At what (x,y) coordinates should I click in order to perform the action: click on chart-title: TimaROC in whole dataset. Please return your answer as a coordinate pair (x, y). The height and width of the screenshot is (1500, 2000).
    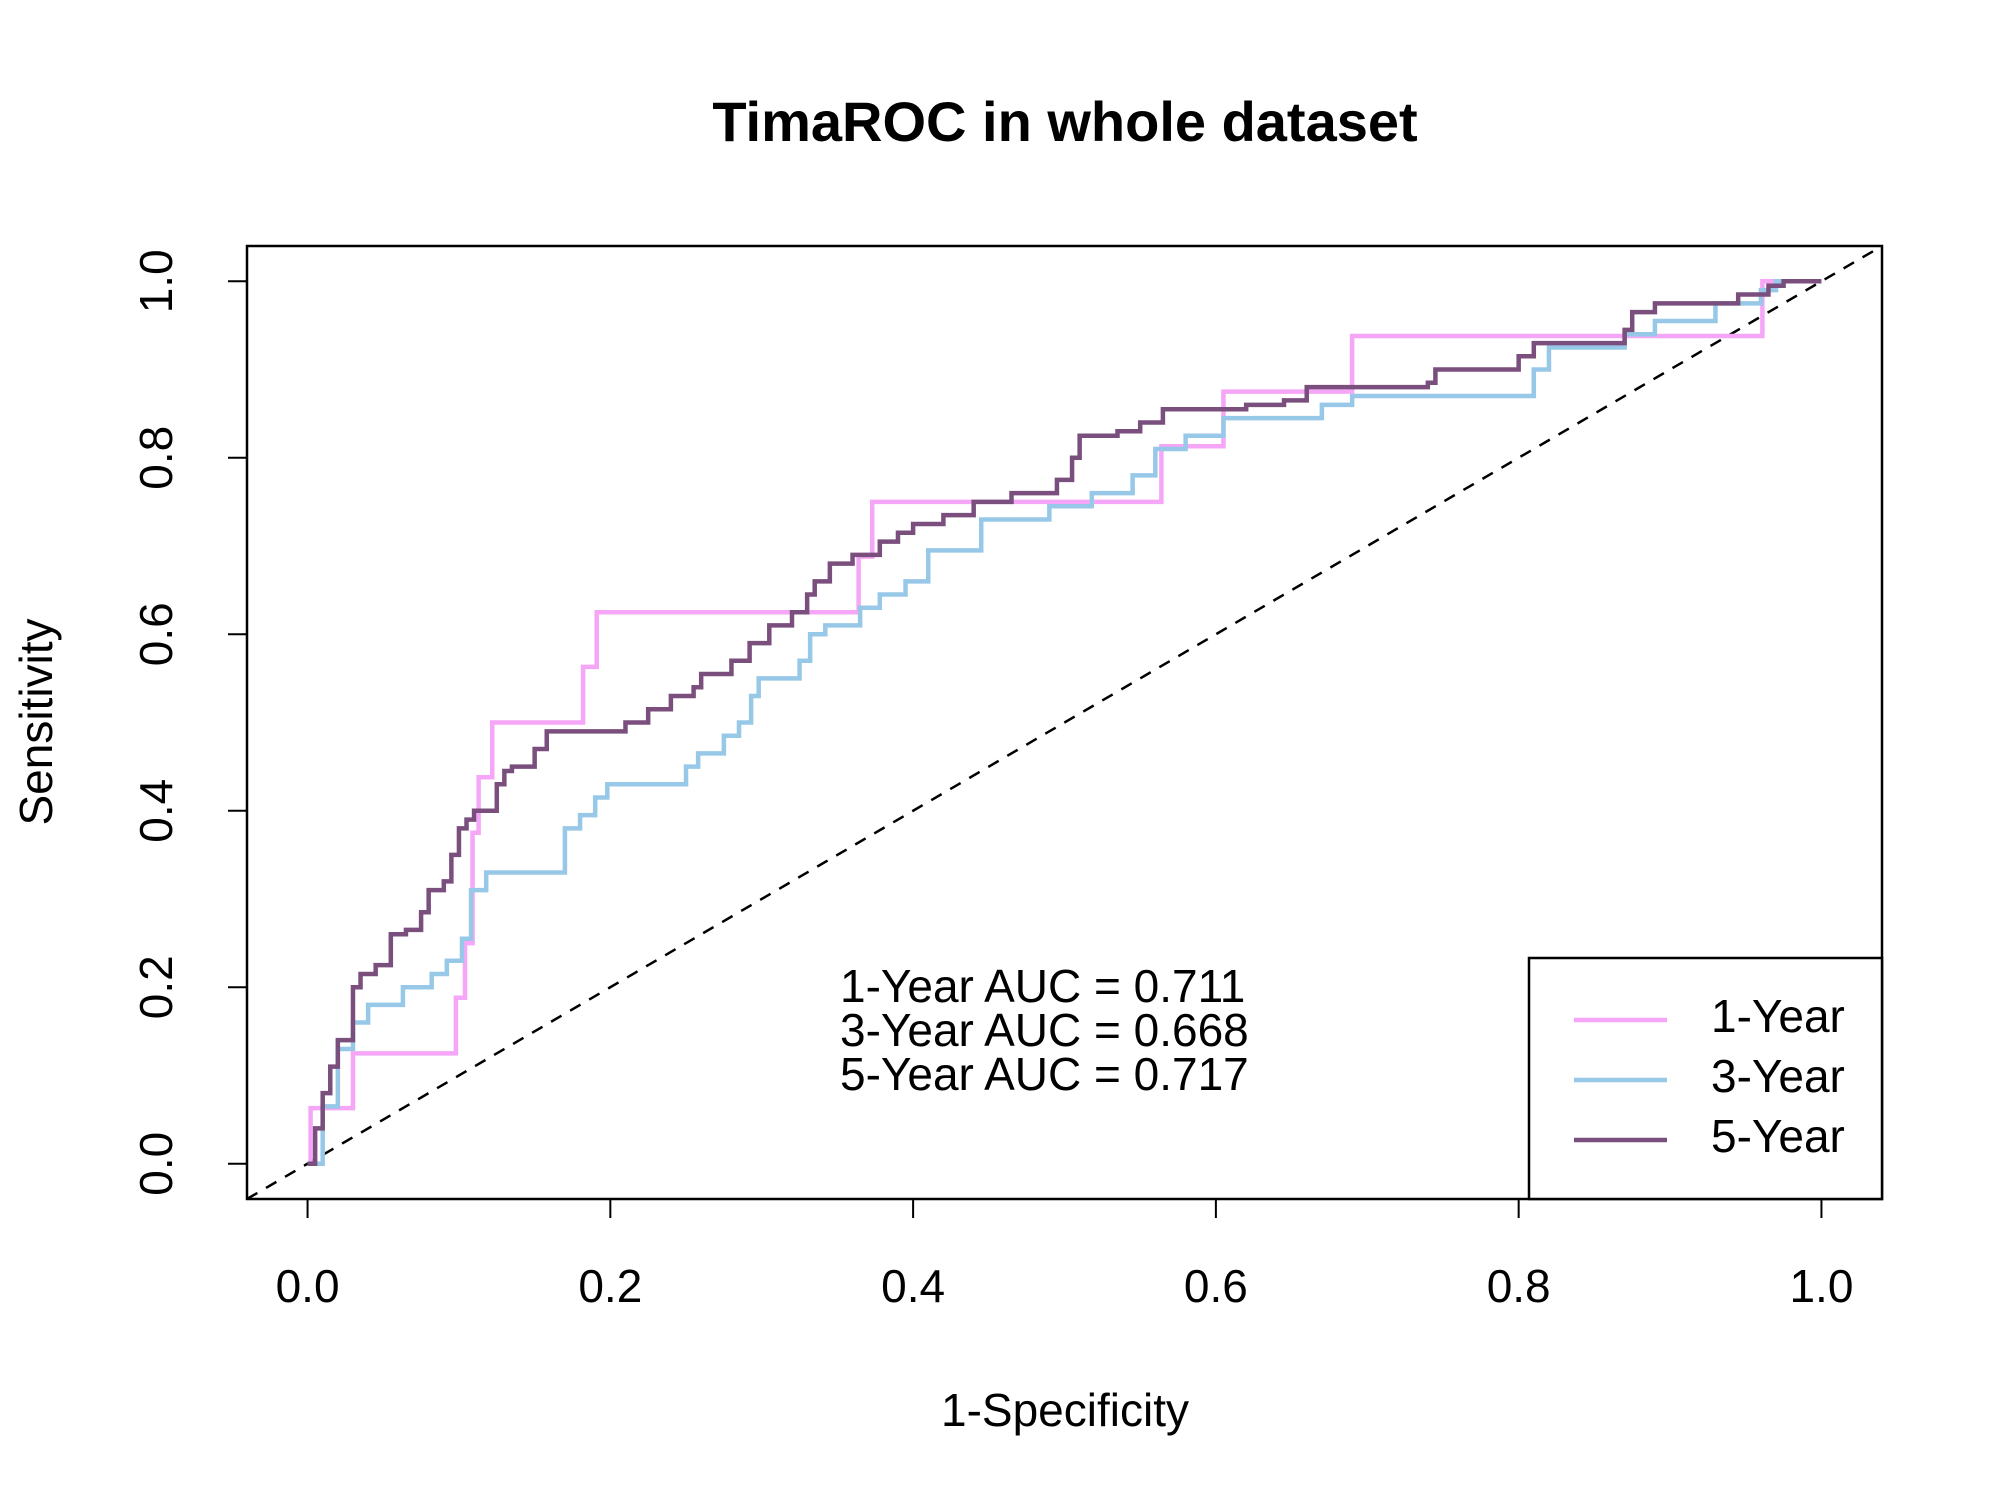
    Looking at the image, I should click on (1064, 121).